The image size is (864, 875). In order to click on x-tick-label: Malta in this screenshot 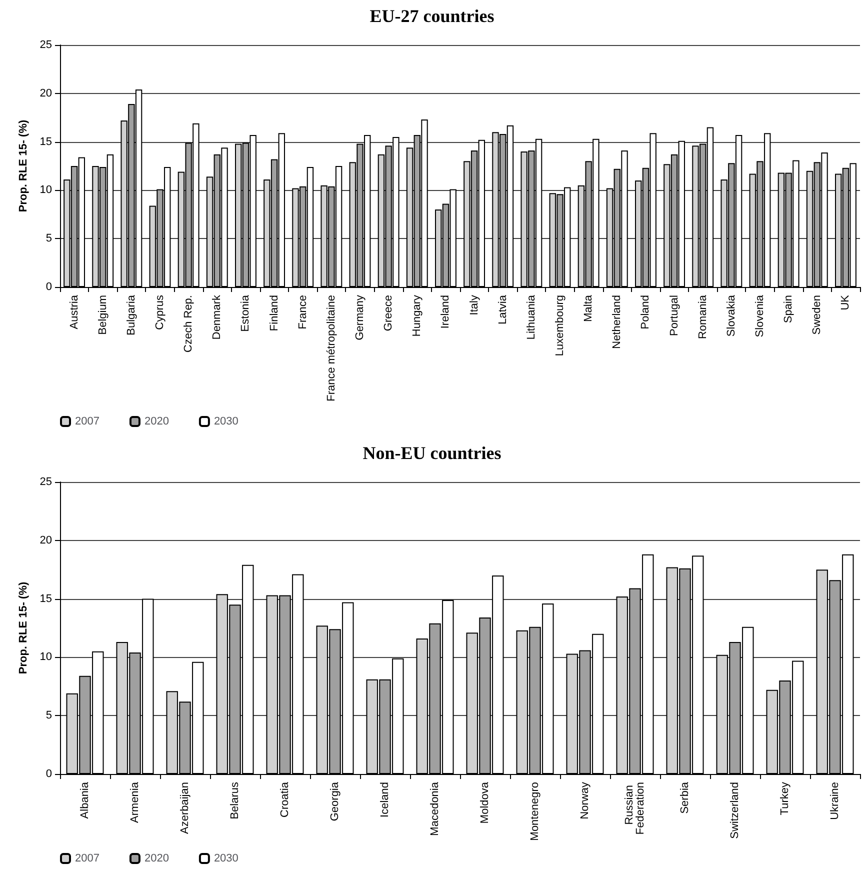, I will do `click(588, 308)`.